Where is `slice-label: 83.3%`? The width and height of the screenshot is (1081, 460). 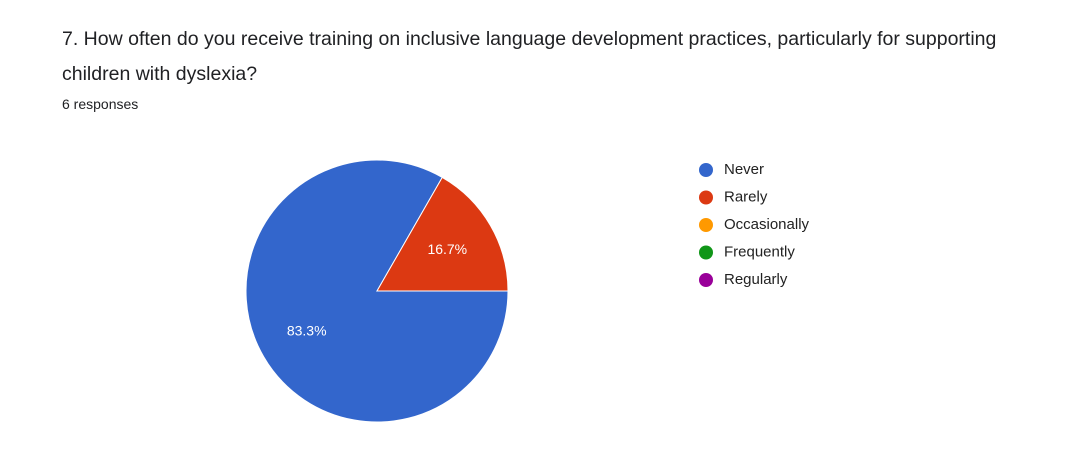 slice-label: 83.3% is located at coordinates (307, 330).